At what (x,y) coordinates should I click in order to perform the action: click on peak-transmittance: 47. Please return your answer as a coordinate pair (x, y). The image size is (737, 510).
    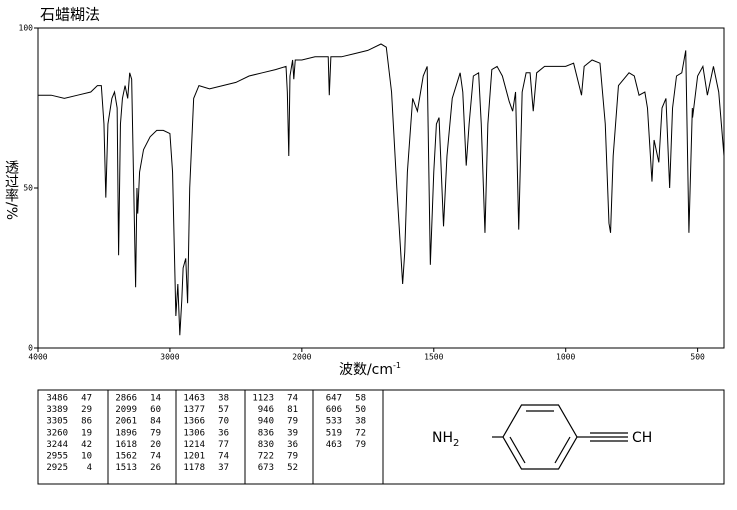
    Looking at the image, I should click on (86, 399).